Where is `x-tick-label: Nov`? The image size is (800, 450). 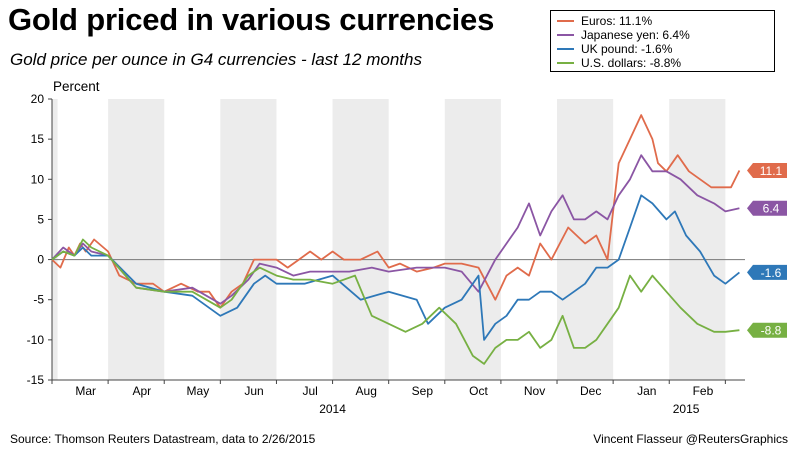
x-tick-label: Nov is located at coordinates (534, 391).